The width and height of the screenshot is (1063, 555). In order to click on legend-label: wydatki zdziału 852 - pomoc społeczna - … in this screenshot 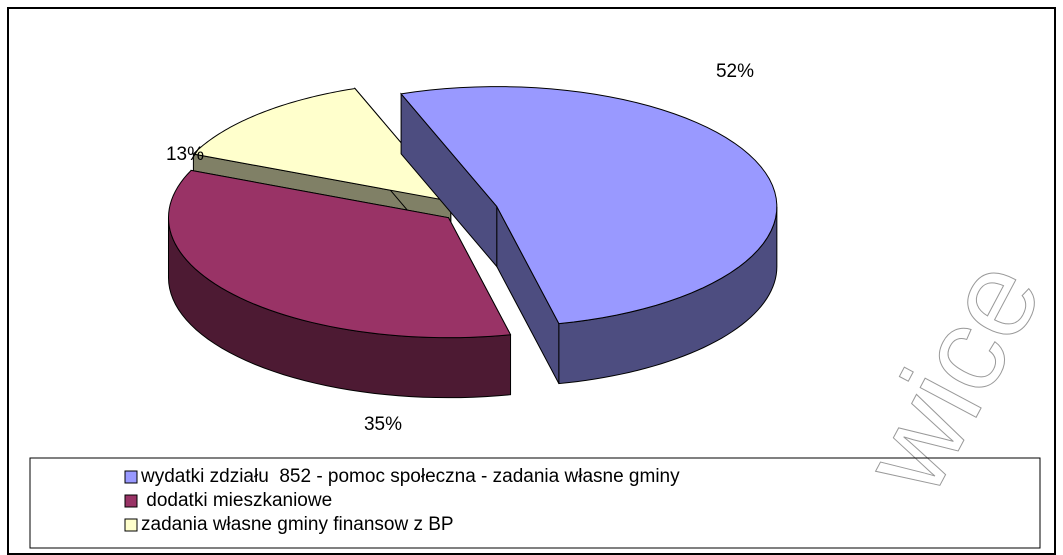, I will do `click(410, 476)`.